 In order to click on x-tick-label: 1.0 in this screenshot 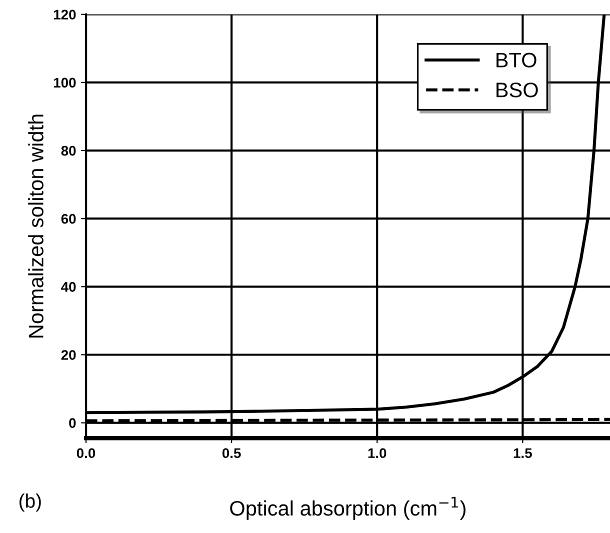, I will do `click(377, 453)`.